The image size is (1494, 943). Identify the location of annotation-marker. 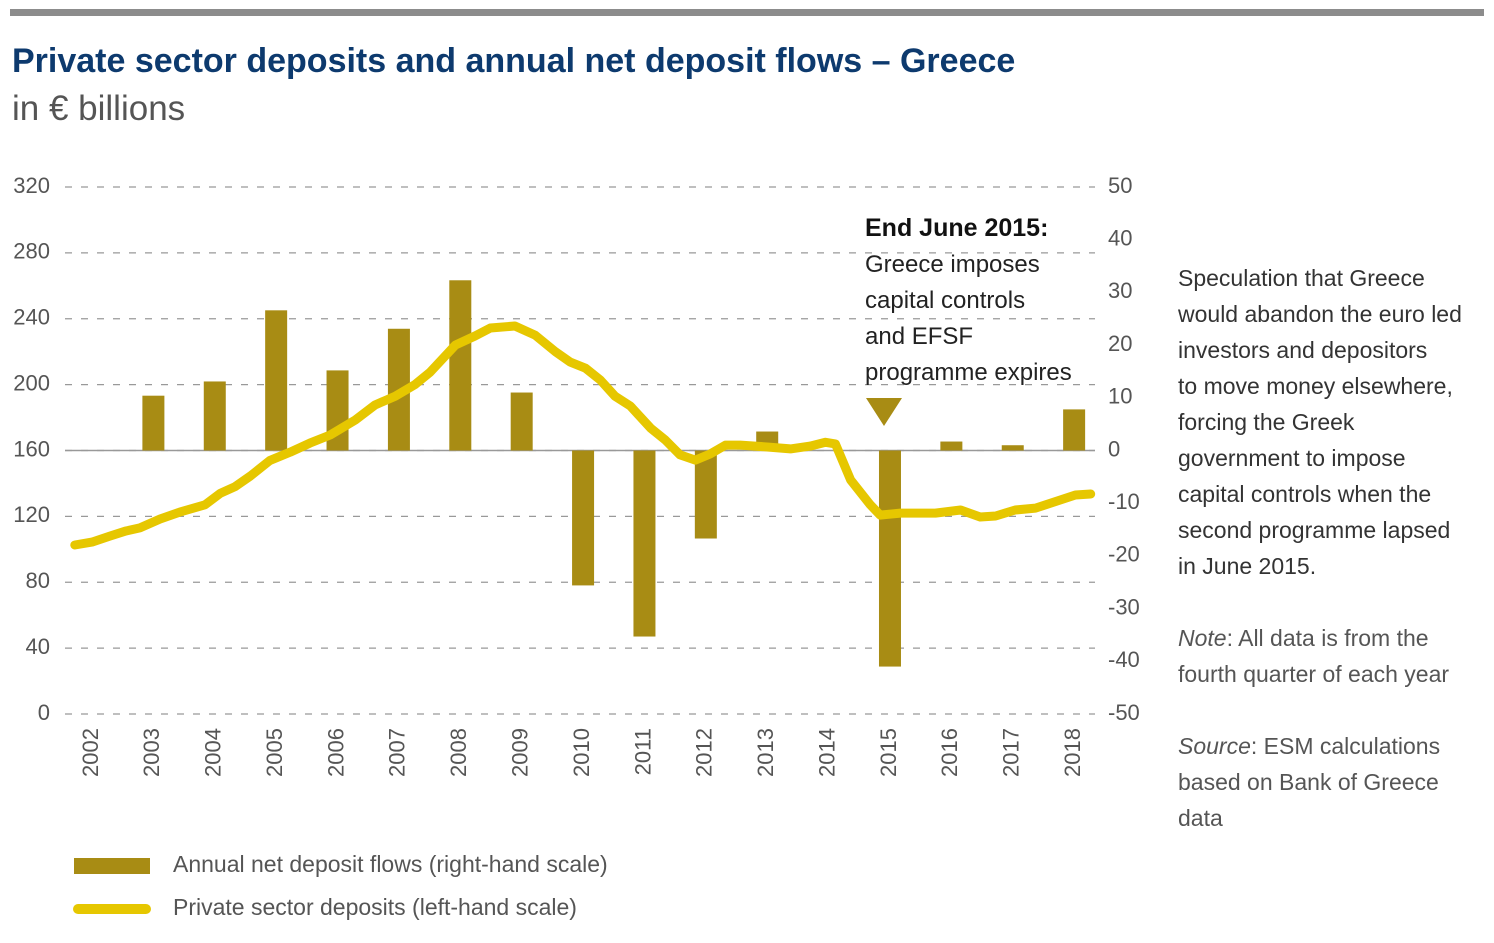
(884, 412).